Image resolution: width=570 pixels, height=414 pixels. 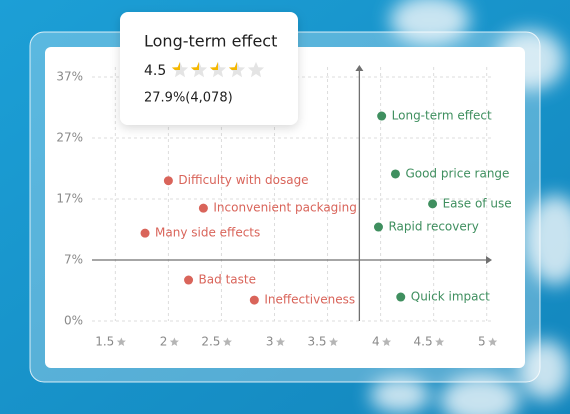 What do you see at coordinates (489, 260) in the screenshot?
I see `horizontal-arrow` at bounding box center [489, 260].